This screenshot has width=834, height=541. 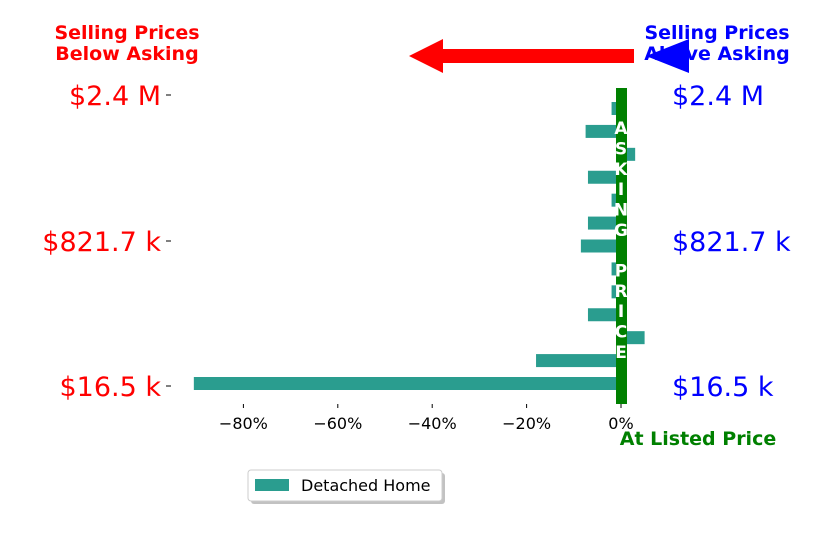 I want to click on price-label-right: $821.7 k, so click(x=731, y=242).